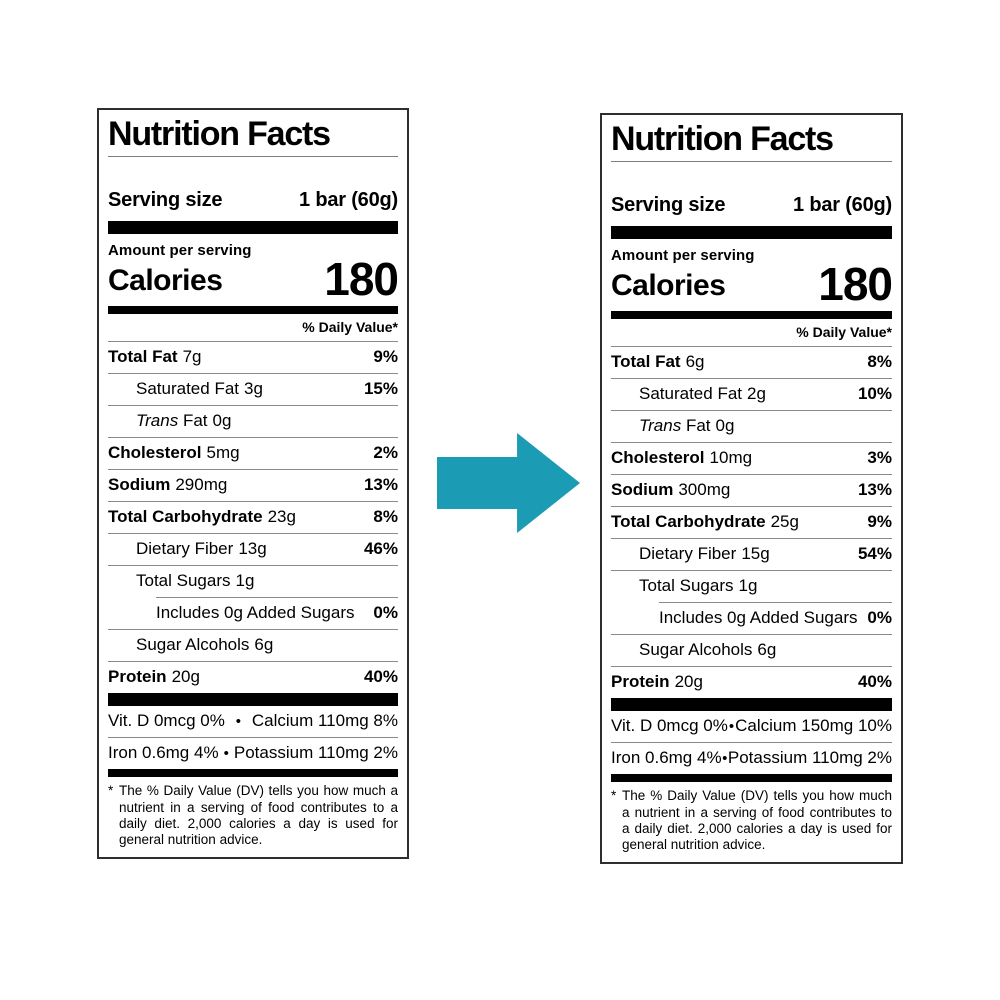 The image size is (1000, 1000). I want to click on thin-divider, so click(751, 162).